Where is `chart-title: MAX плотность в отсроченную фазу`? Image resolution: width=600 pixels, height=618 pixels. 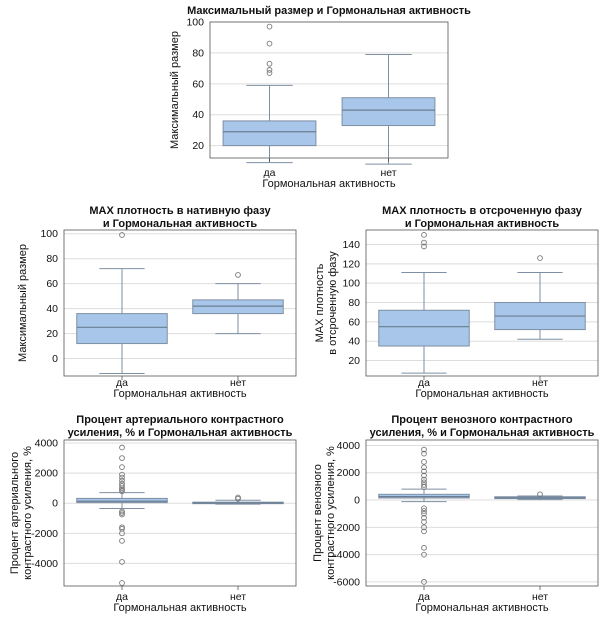 chart-title: MAX плотность в отсроченную фазу is located at coordinates (482, 211).